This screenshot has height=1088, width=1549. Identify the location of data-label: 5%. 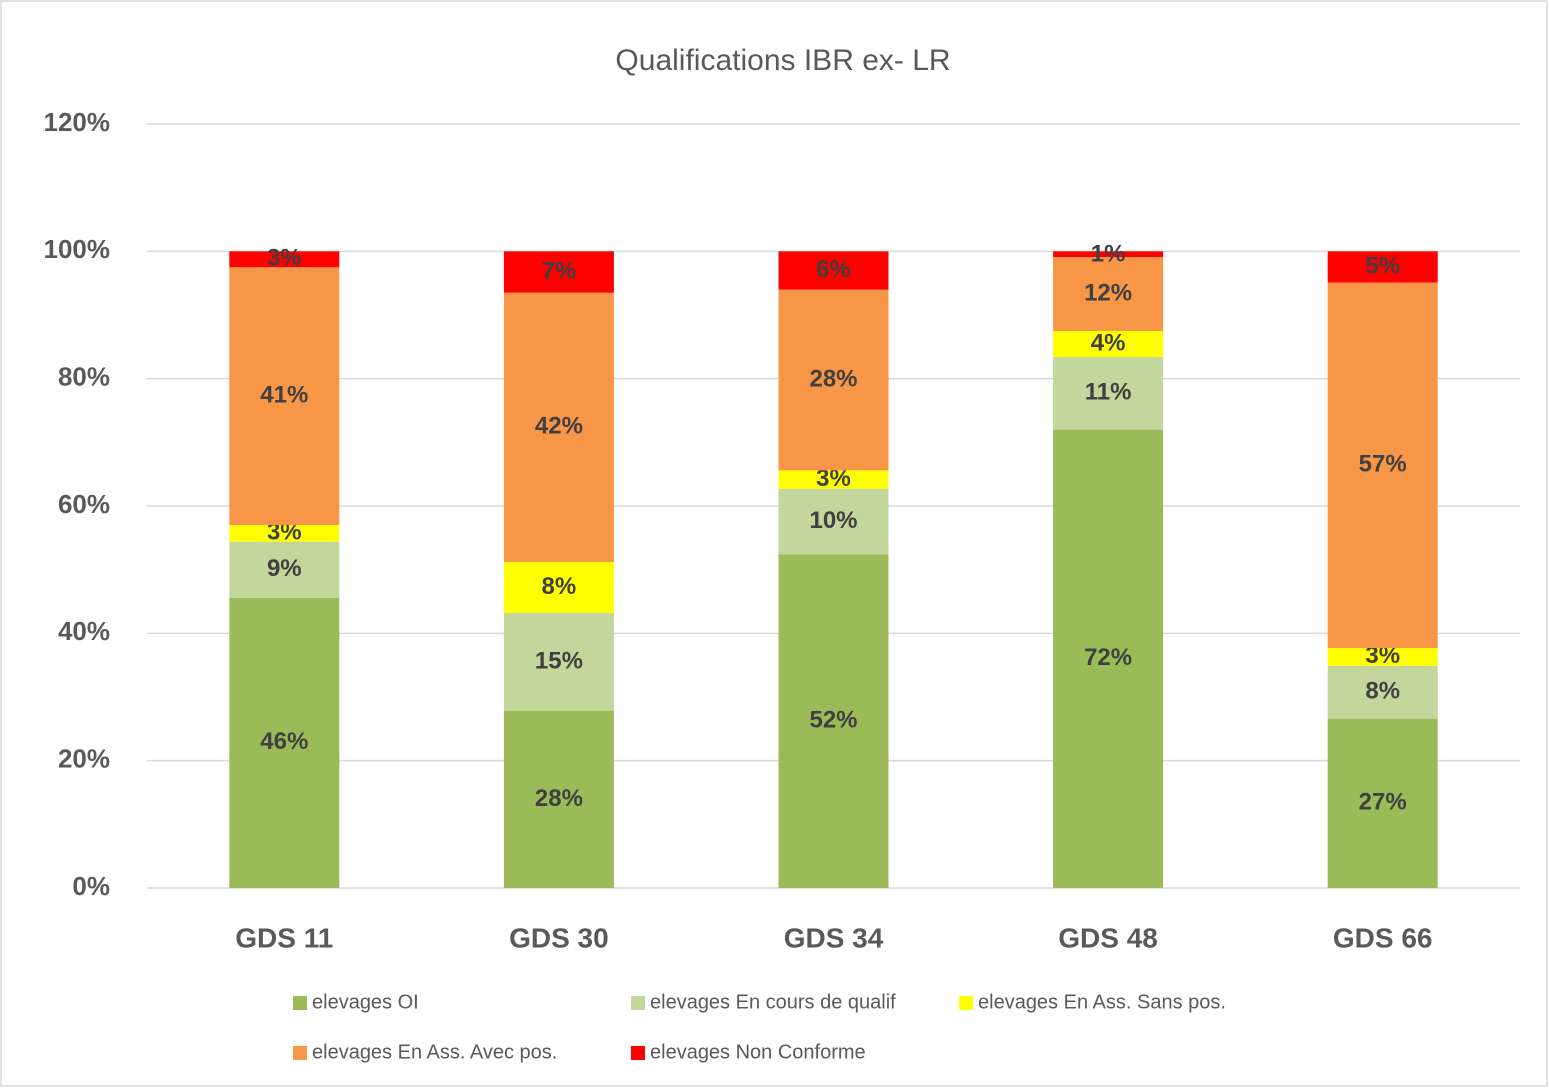
(1382, 265).